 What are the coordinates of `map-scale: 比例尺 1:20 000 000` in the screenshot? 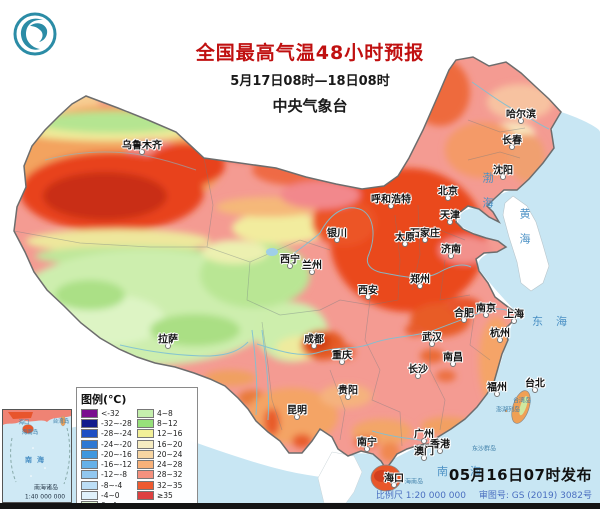 It's located at (420, 496).